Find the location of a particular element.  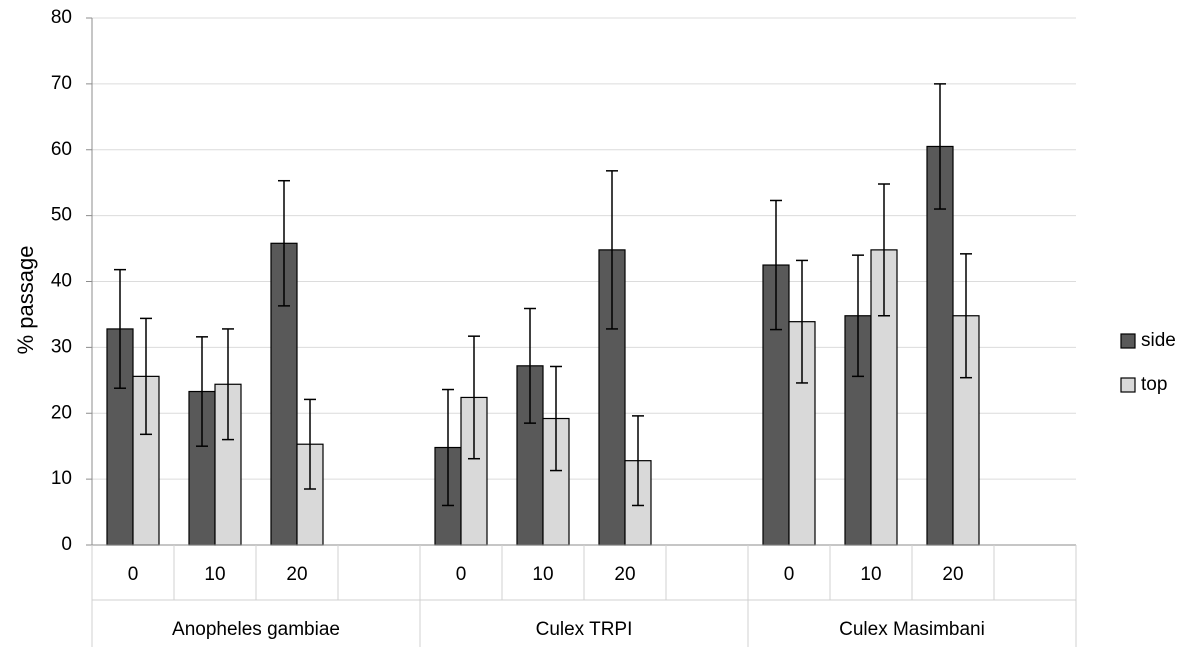

y-axis-label: % passage is located at coordinates (25, 300).